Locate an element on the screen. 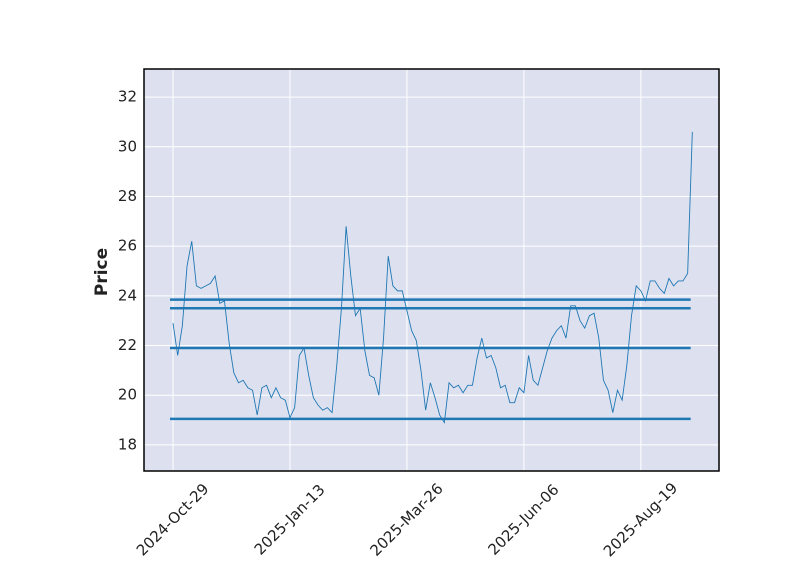 This screenshot has width=800, height=575. x-tick-label: 2025-Jan-13 is located at coordinates (290, 520).